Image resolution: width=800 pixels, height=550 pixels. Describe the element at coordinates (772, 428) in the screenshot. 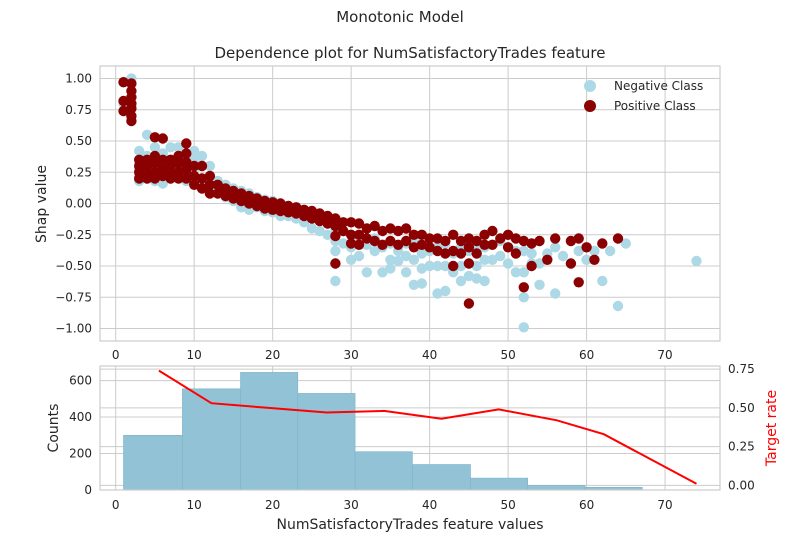

I see `target-rate-ylabel: Target rate` at that location.